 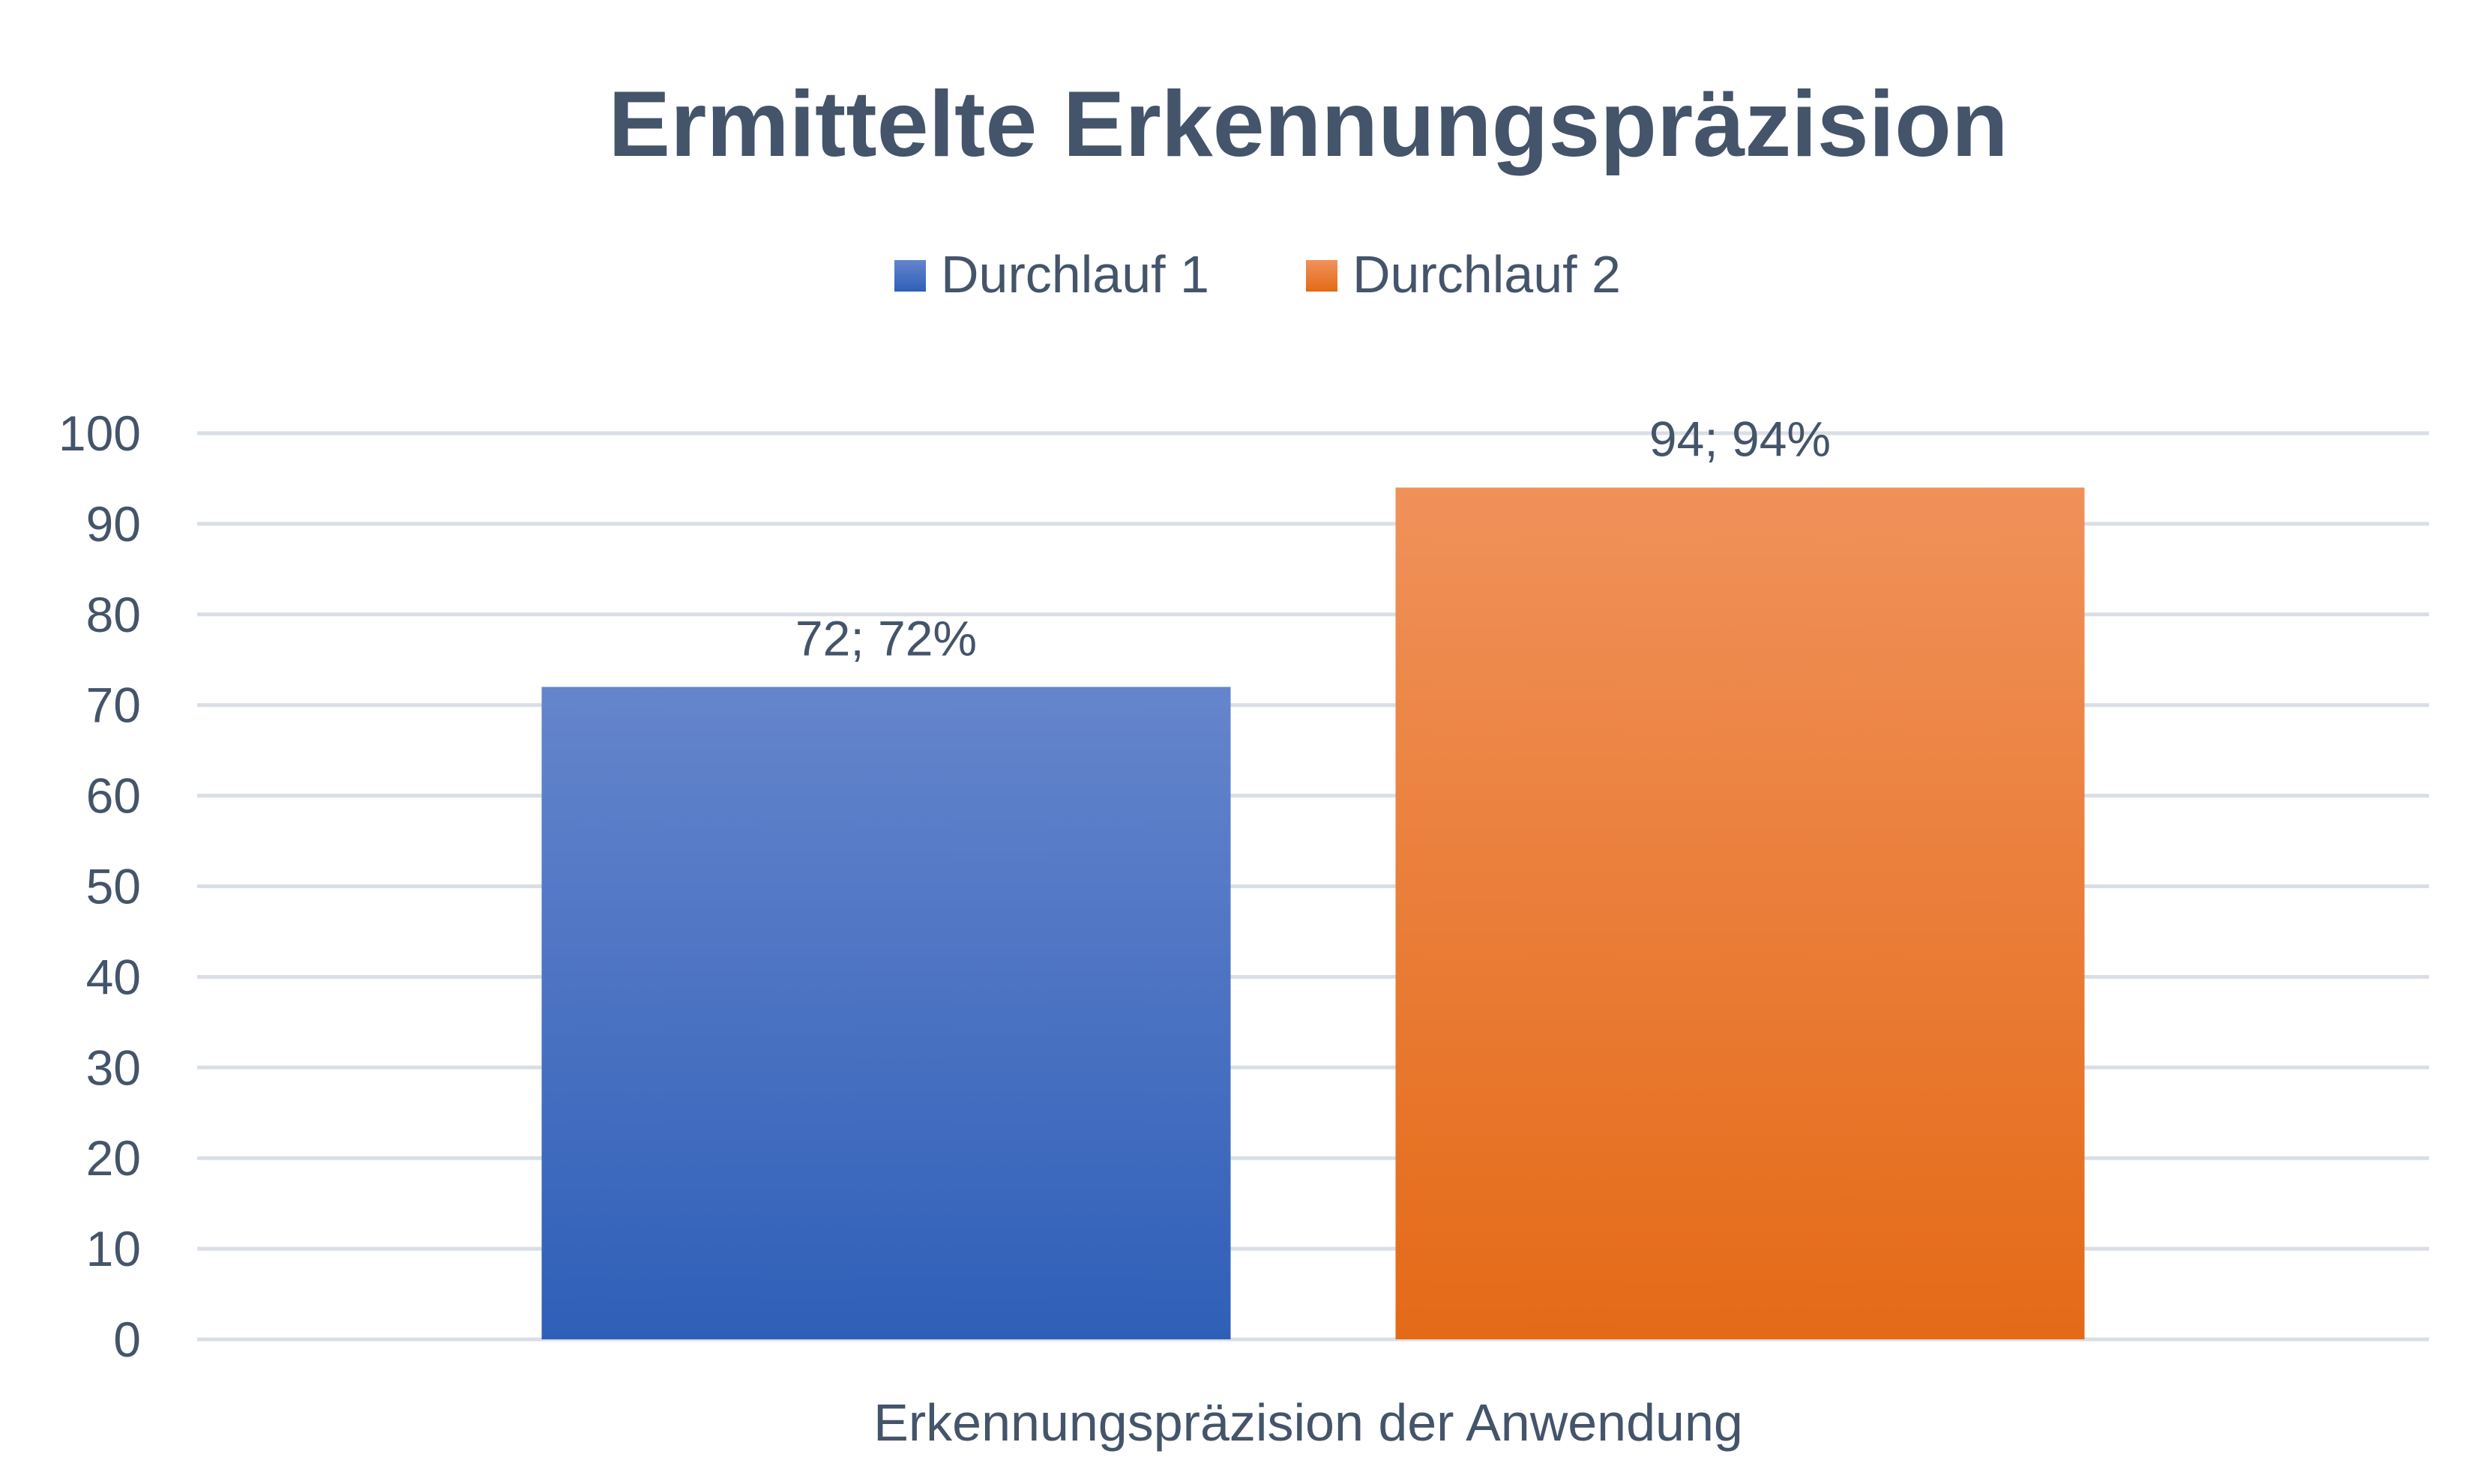 I want to click on data-label-durchlauf-1: 72; 72%, so click(x=886, y=639).